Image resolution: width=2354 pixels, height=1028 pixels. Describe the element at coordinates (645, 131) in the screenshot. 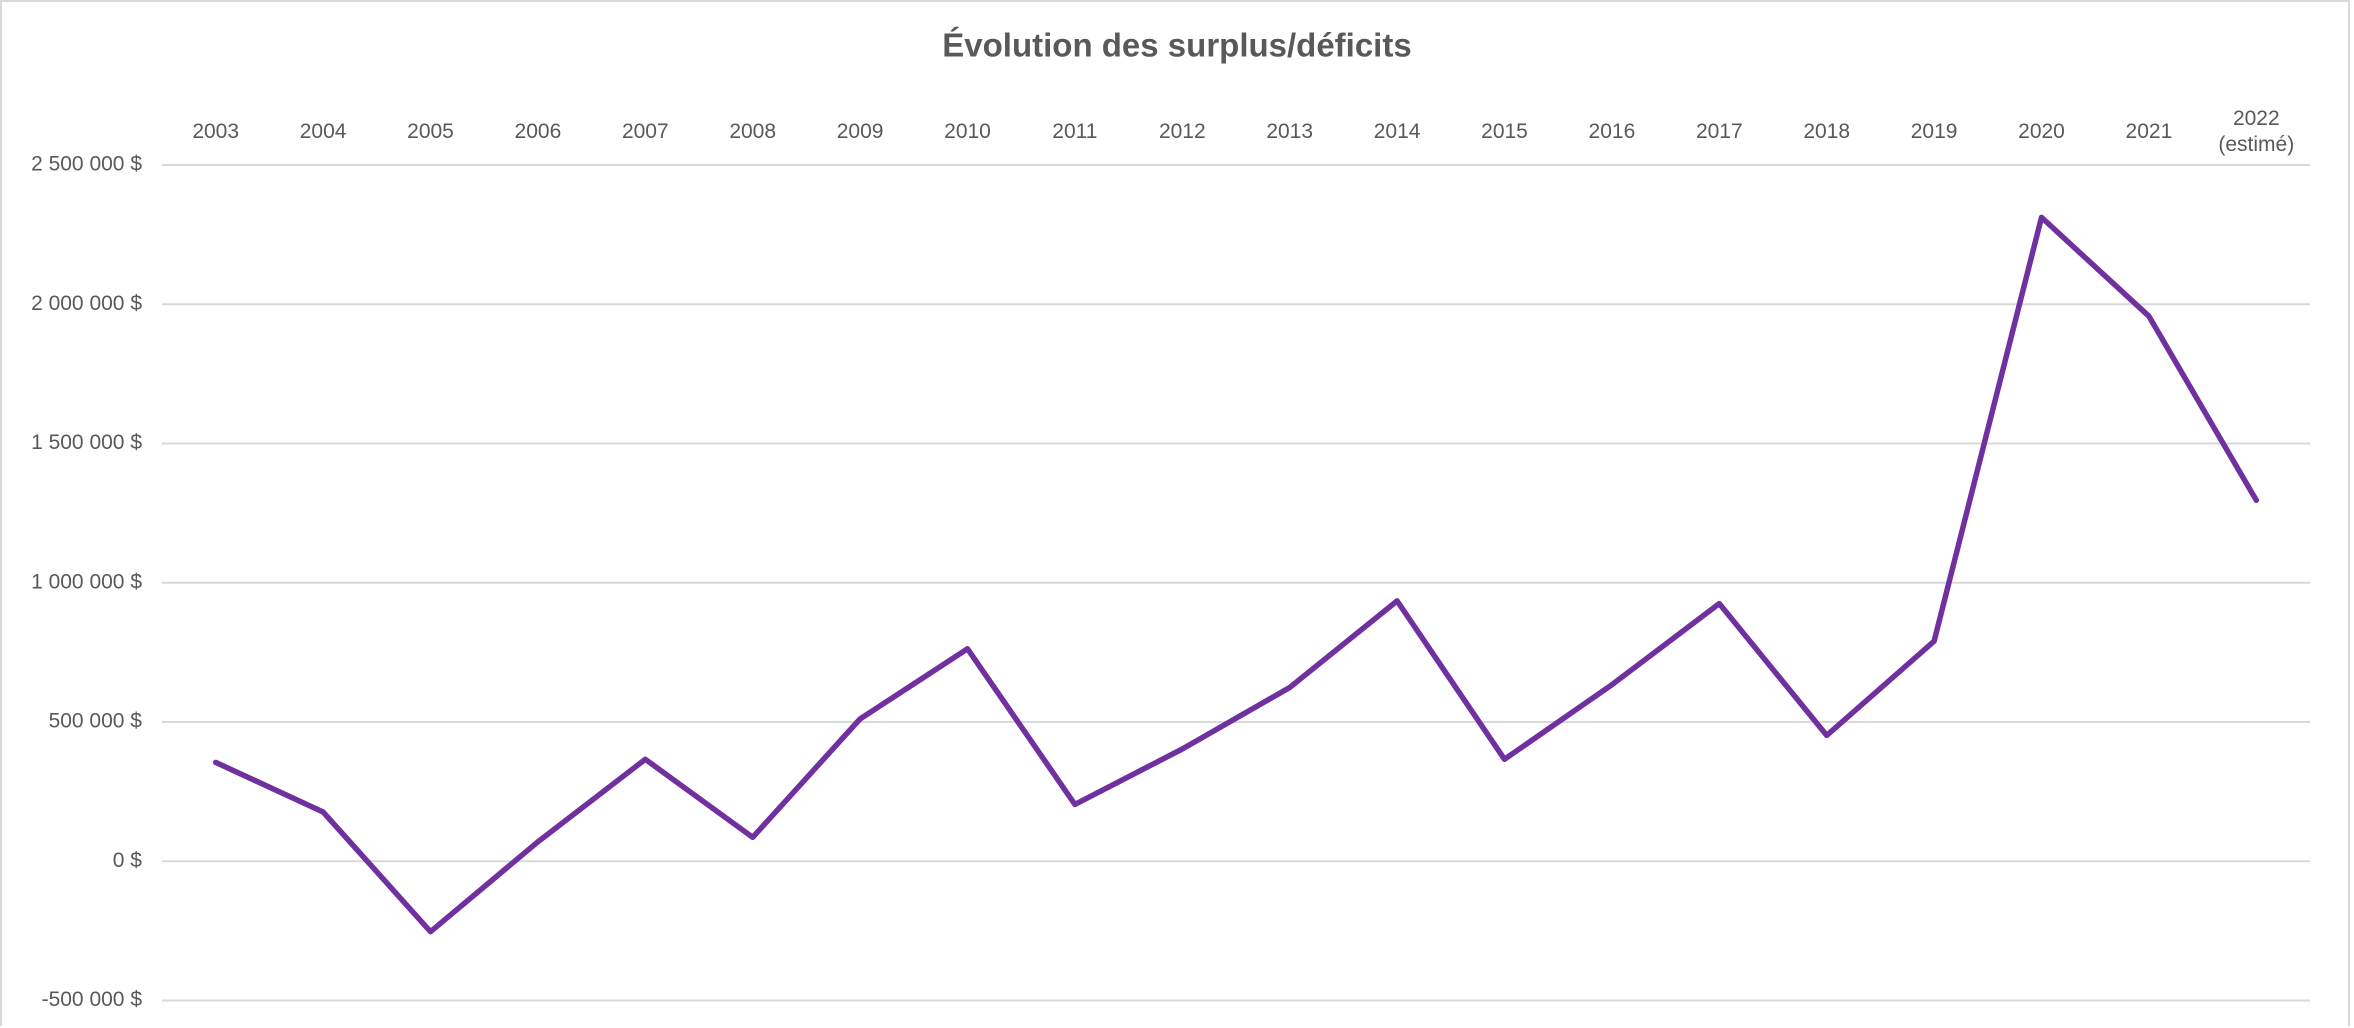

I see `x-tick-label: 2007` at that location.